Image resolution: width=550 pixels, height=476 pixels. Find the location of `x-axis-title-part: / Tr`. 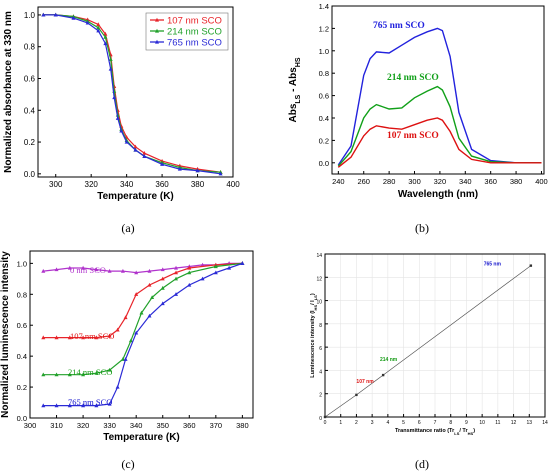

x-axis-title-part: / Tr is located at coordinates (463, 431).